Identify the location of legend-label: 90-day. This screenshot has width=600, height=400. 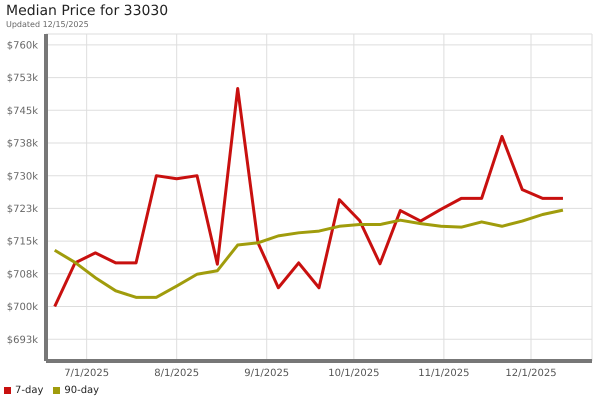
(82, 390).